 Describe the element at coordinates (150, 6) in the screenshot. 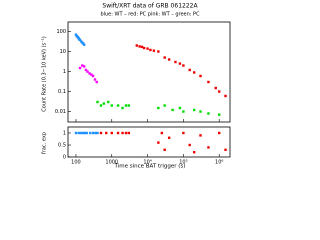

I see `chart-title: Swift/XRT data of GRB 061222A` at that location.